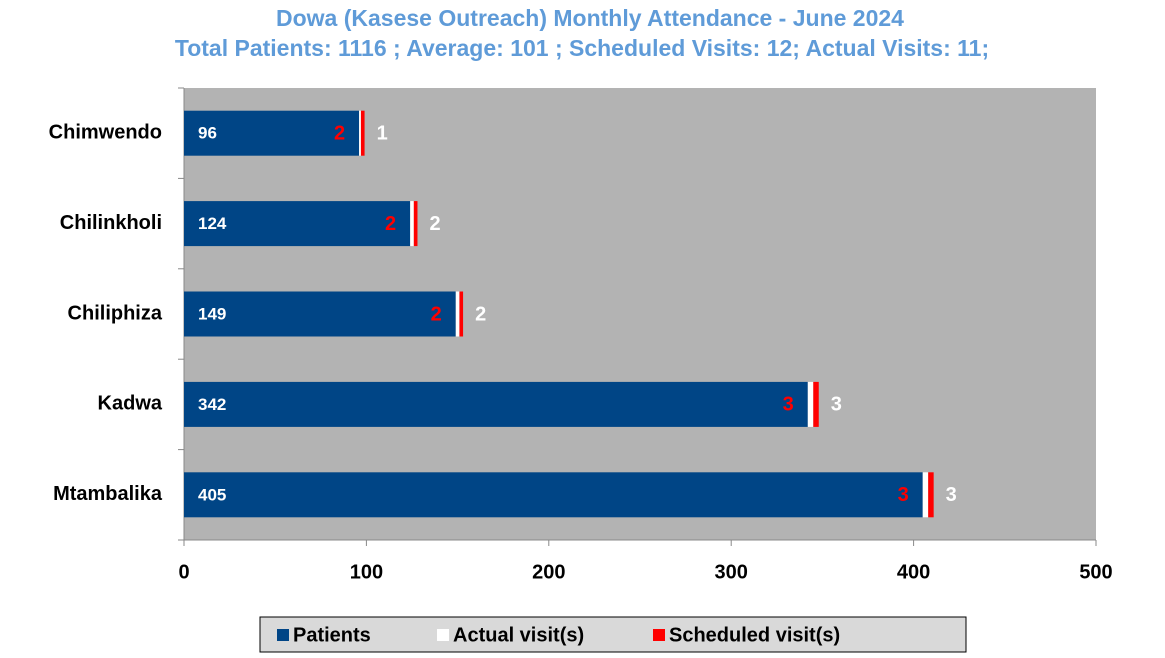  Describe the element at coordinates (115, 313) in the screenshot. I see `y-tick-label: Chiliphiza` at that location.